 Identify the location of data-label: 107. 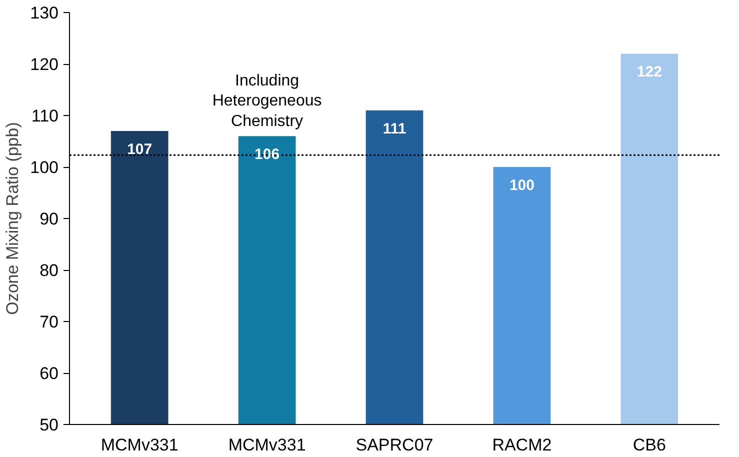
(139, 149).